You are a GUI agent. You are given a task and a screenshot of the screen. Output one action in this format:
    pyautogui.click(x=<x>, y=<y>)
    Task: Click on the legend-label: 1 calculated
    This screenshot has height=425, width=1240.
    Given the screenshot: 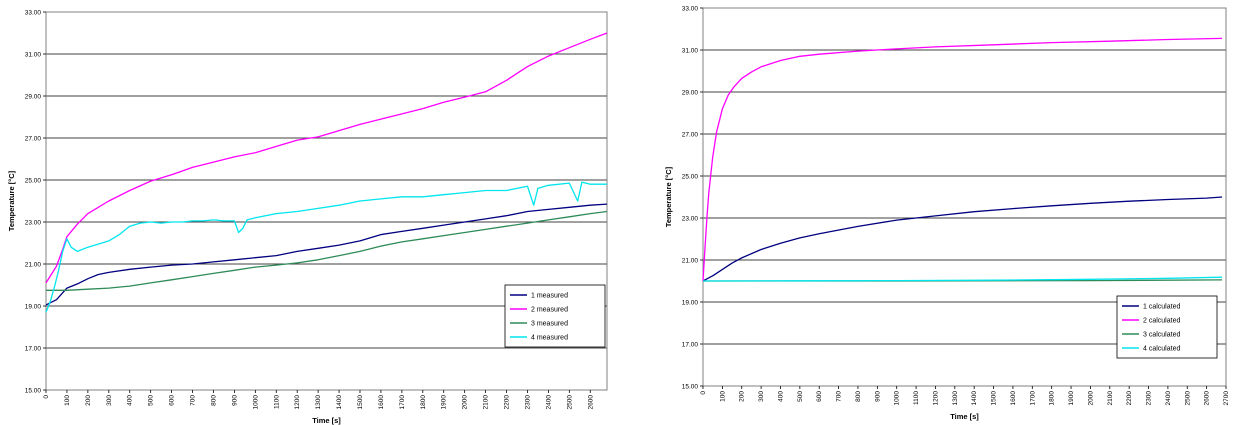 What is the action you would take?
    pyautogui.click(x=1161, y=307)
    